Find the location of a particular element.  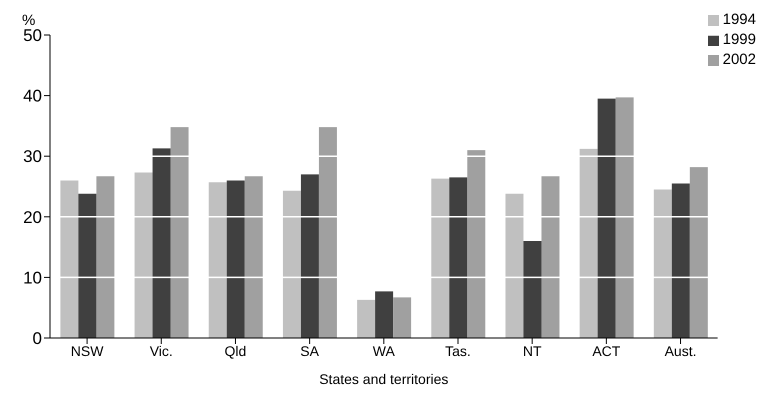

x-axis-title: States and territories is located at coordinates (383, 379).